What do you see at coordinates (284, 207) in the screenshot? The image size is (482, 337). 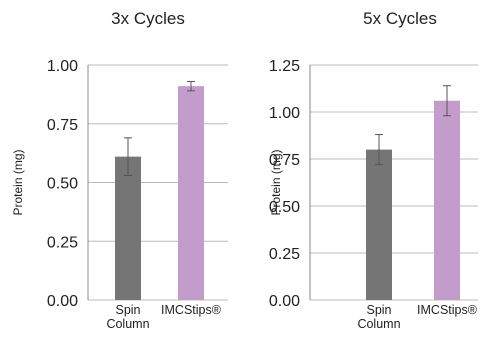 I see `chart-2-y-tick-label: 0.50` at bounding box center [284, 207].